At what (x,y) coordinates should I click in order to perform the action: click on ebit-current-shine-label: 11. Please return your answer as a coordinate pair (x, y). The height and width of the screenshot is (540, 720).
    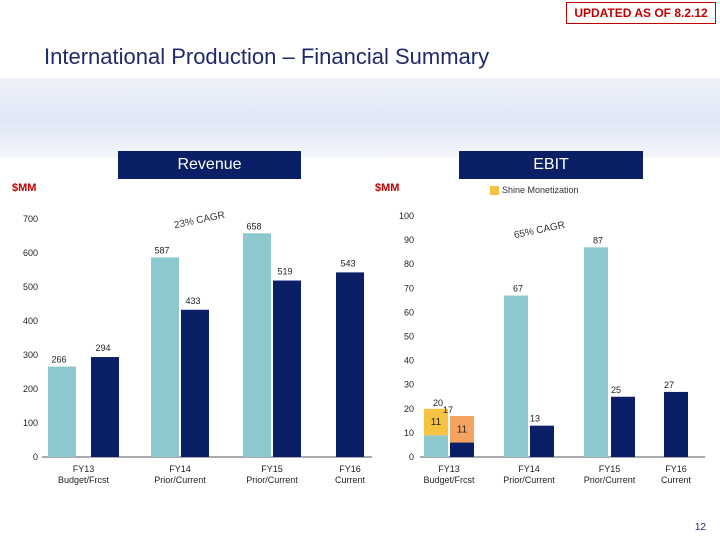
    Looking at the image, I should click on (462, 429).